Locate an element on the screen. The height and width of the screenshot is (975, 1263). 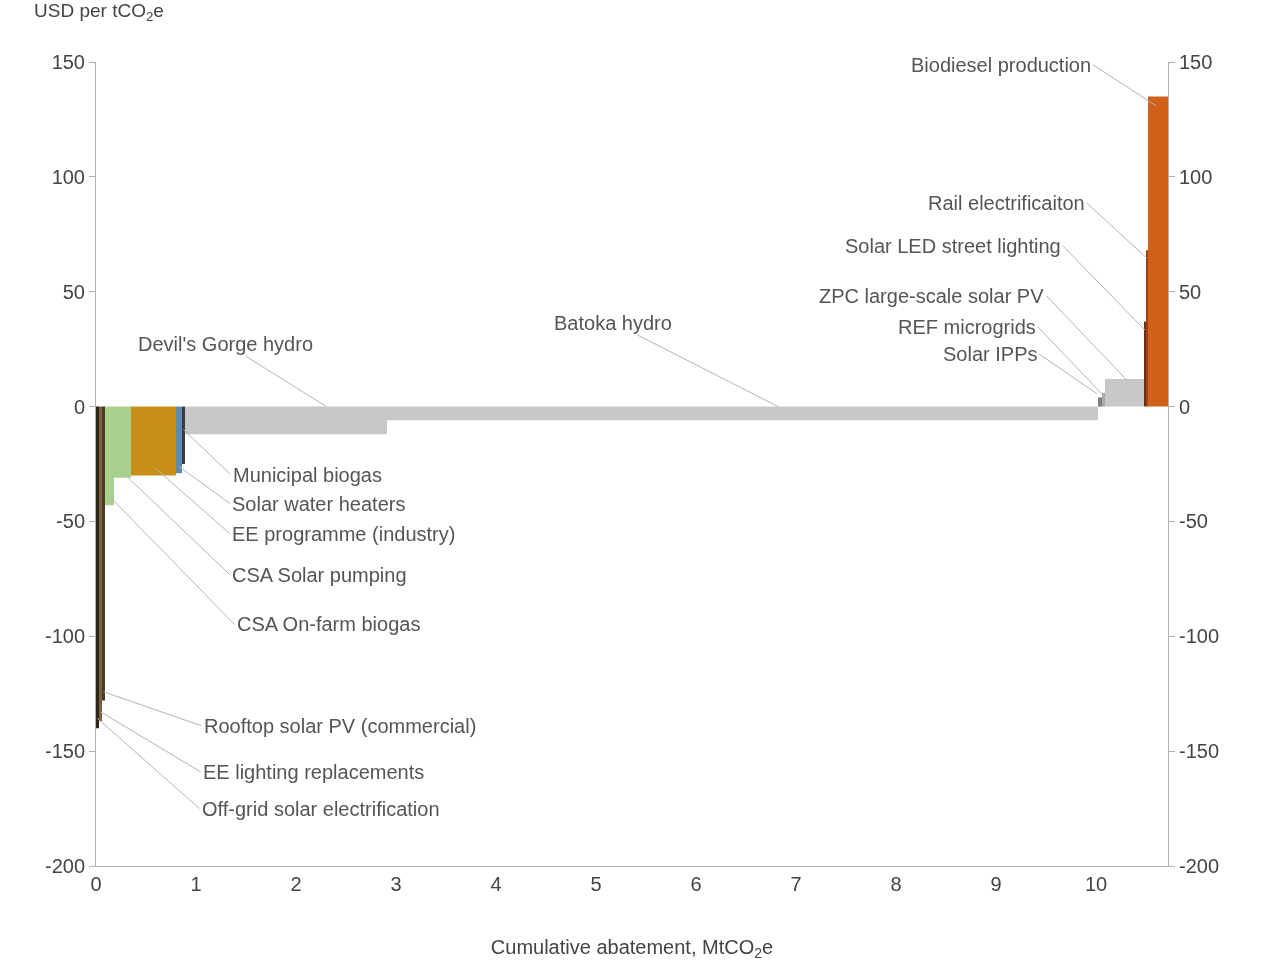
text: CSA On-farm biogas is located at coordinates (329, 624).